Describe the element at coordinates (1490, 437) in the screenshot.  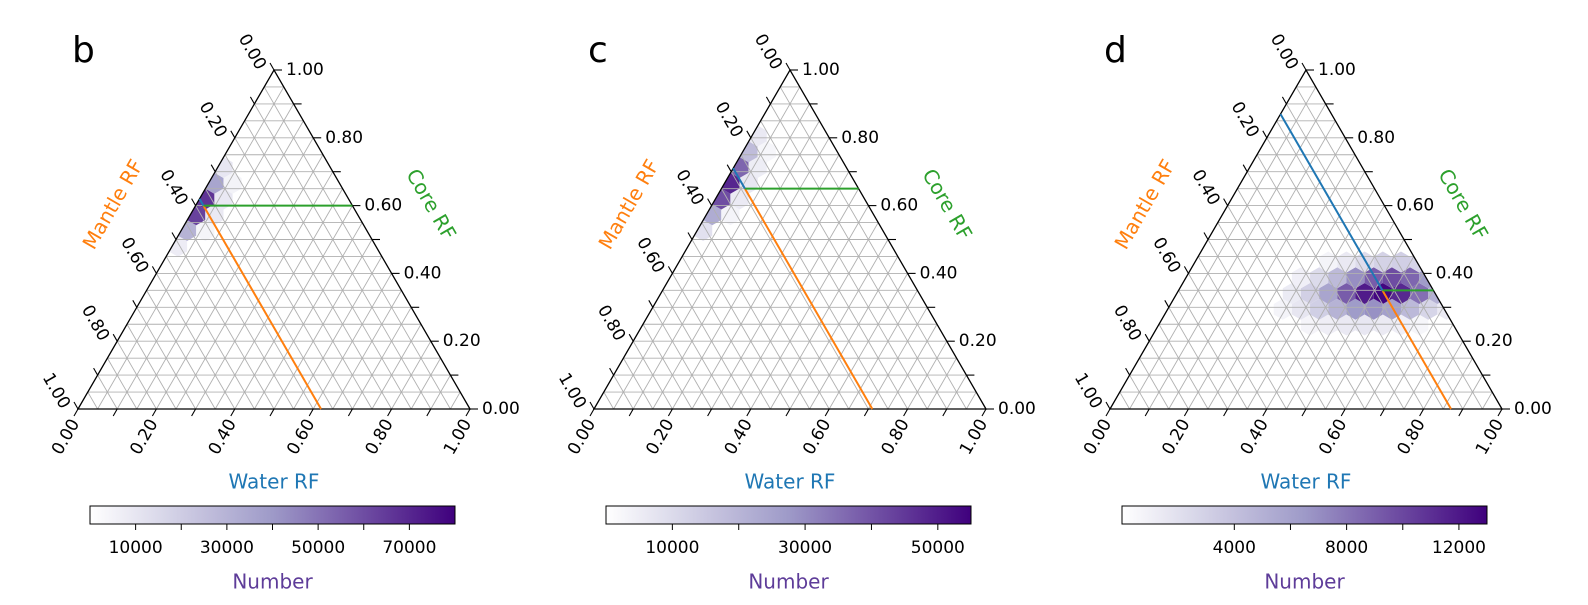
I see `water-tick-label: 1.00` at that location.